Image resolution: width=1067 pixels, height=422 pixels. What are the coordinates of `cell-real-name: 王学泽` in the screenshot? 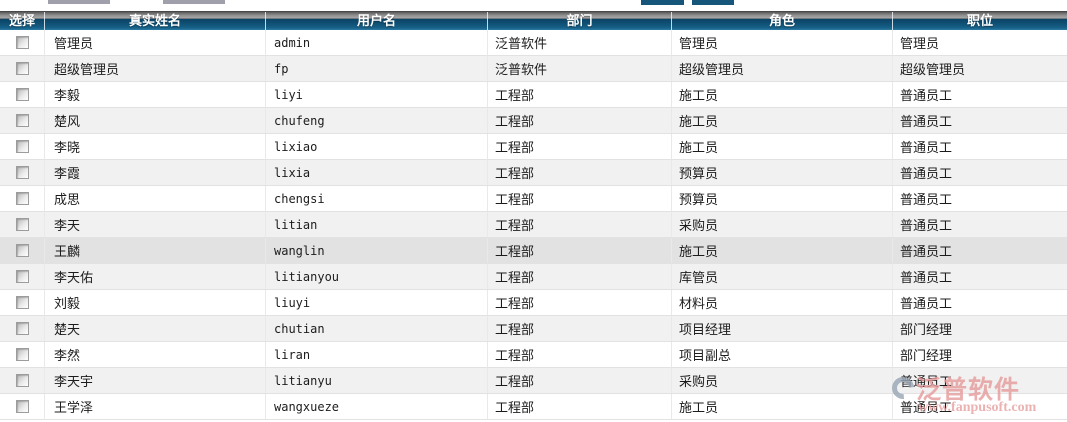 It's located at (155, 406).